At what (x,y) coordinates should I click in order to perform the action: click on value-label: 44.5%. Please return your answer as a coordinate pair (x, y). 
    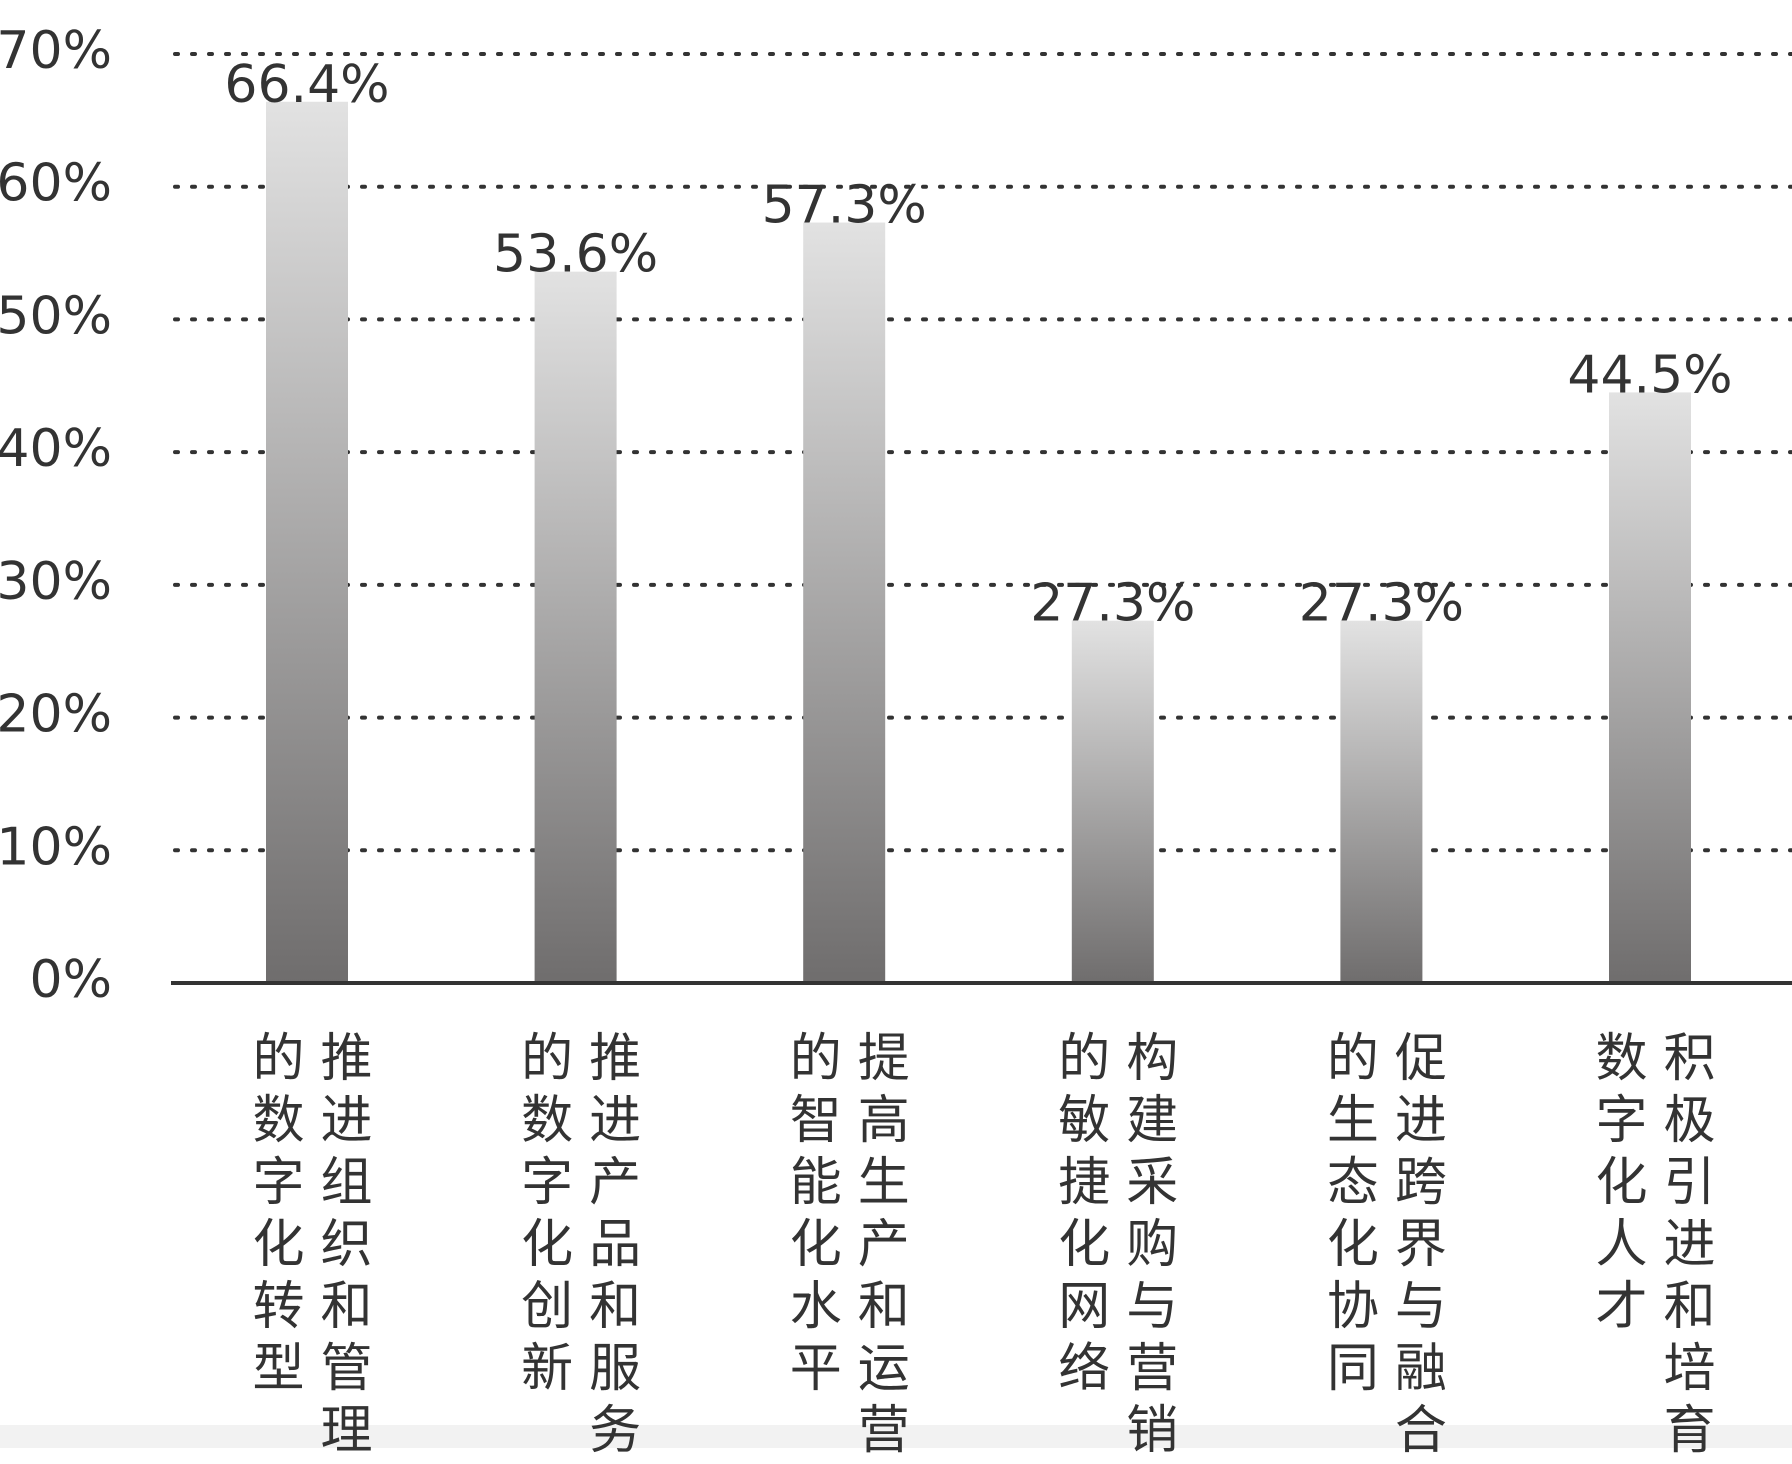
    Looking at the image, I should click on (1649, 375).